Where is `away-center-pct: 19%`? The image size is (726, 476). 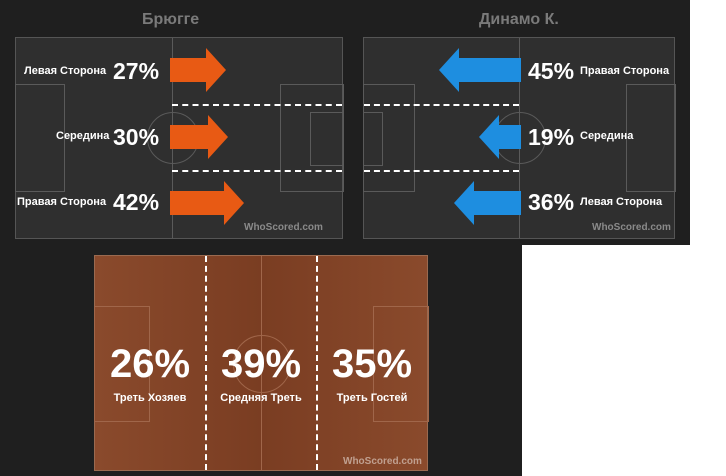
away-center-pct: 19% is located at coordinates (551, 137).